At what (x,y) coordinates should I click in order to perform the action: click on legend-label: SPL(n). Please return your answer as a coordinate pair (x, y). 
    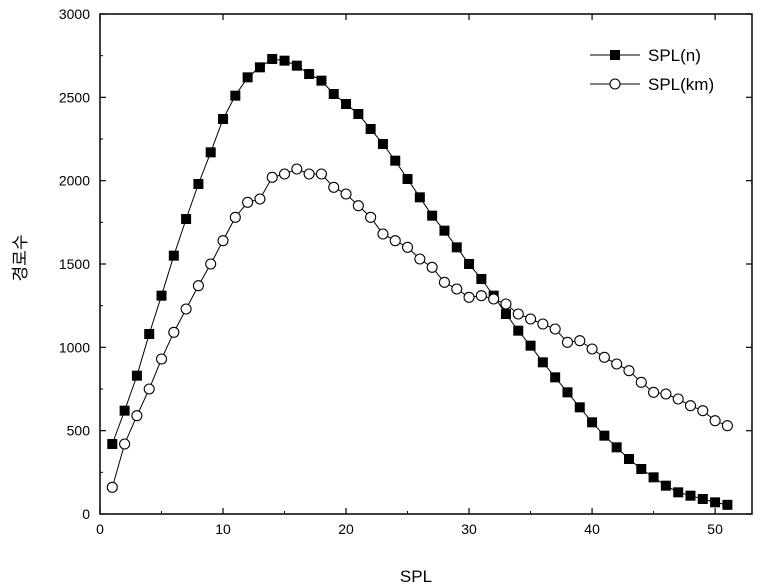
    Looking at the image, I should click on (674, 55).